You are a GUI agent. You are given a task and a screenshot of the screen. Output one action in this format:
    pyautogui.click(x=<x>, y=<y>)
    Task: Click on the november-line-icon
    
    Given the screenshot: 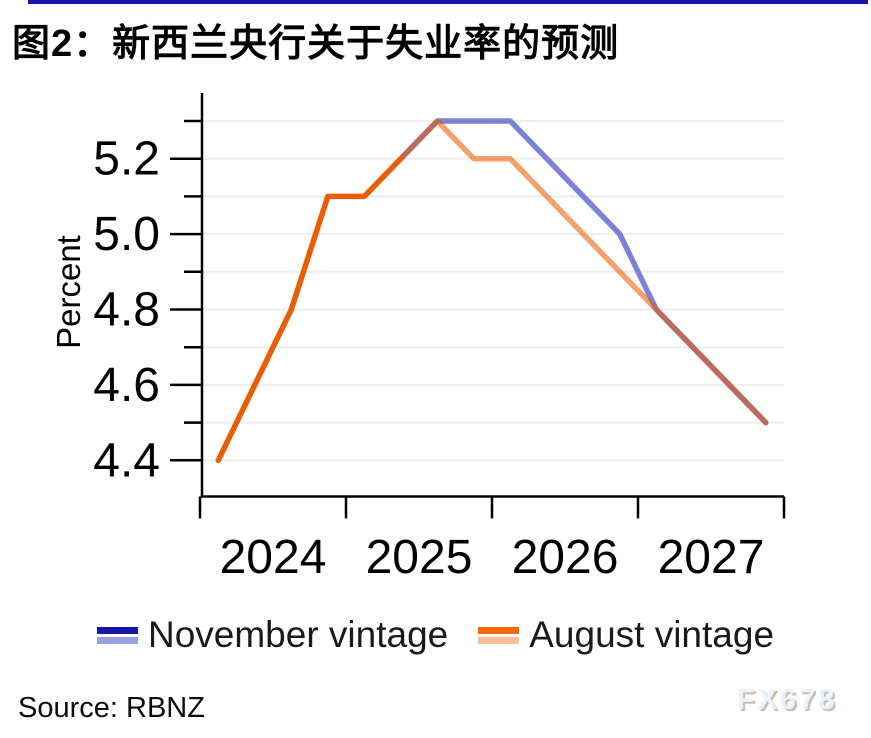 What is the action you would take?
    pyautogui.click(x=117, y=635)
    